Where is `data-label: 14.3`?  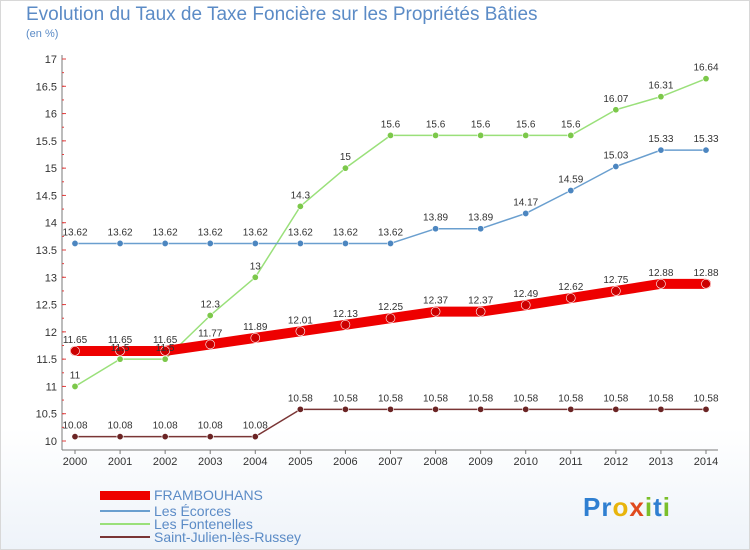
data-label: 14.3 is located at coordinates (301, 195).